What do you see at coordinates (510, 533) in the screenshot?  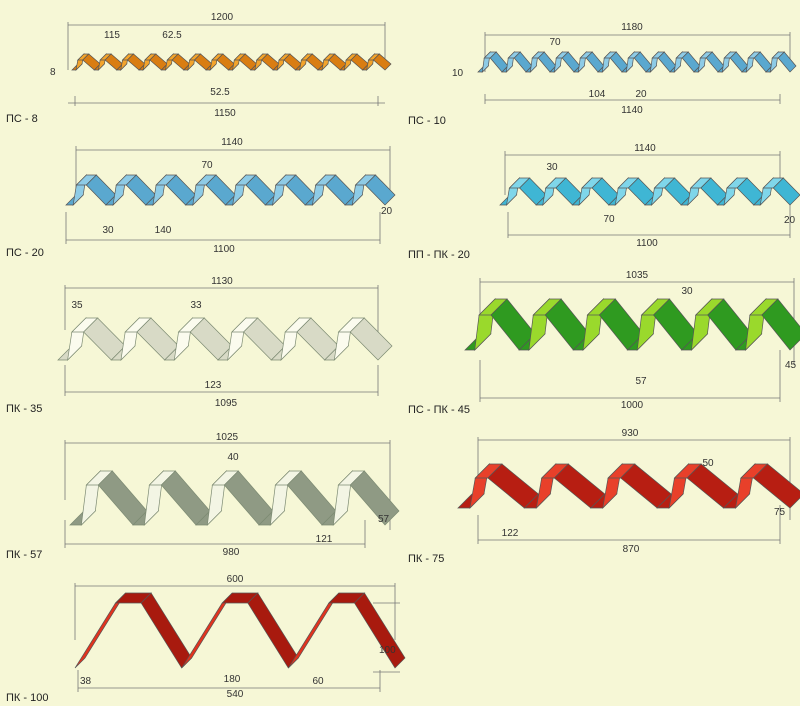 I see `dim-pk75-b: 122` at bounding box center [510, 533].